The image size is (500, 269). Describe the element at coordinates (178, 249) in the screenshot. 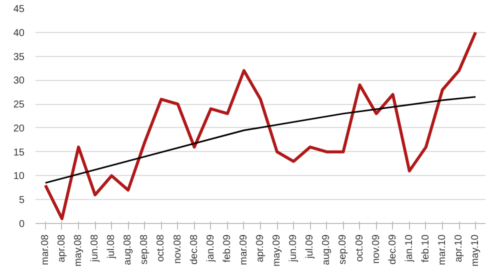

I see `x-tick-label: nov.08` at that location.